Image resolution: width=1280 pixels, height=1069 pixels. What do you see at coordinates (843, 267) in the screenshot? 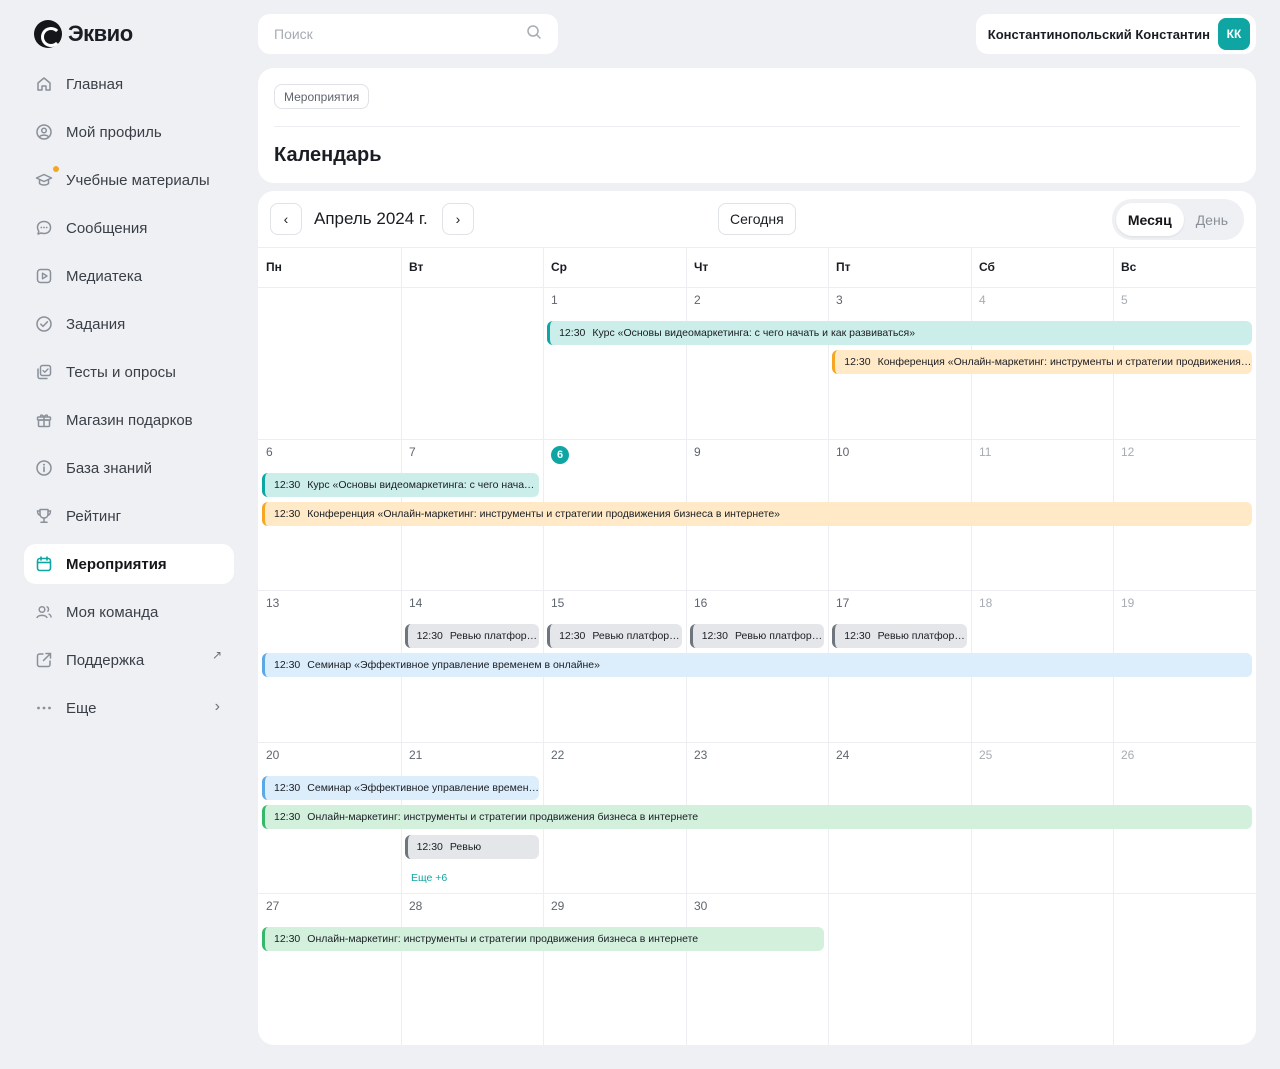
I see `weekday-header: Пт` at bounding box center [843, 267].